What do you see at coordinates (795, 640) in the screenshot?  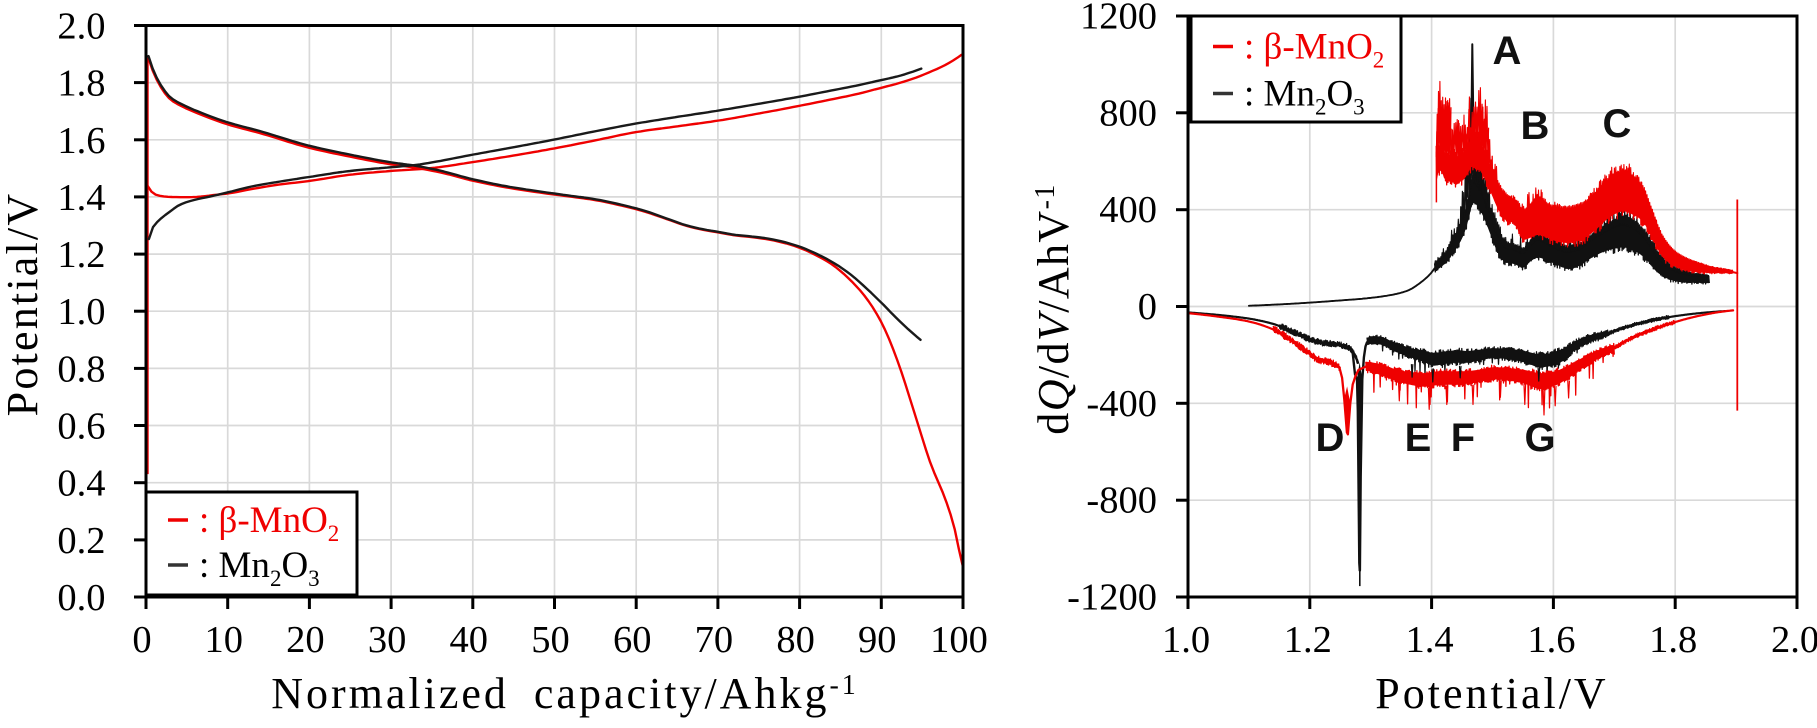 I see `svg-text: 80` at bounding box center [795, 640].